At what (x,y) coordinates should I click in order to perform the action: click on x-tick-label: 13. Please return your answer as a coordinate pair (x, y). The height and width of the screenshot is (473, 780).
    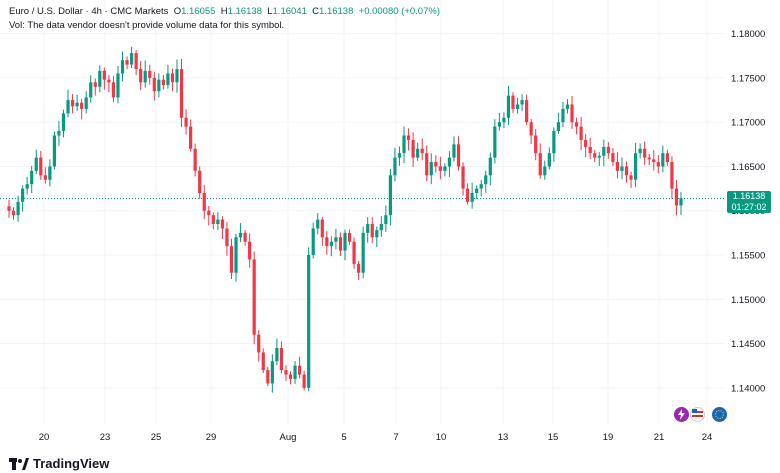
    Looking at the image, I should click on (503, 437).